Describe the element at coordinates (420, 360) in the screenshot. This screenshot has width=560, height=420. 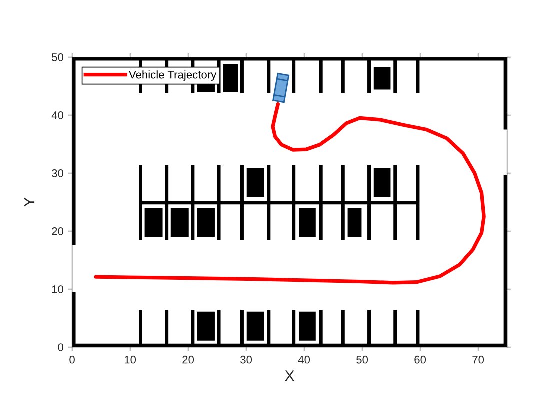
I see `x-tick-label: 60` at that location.